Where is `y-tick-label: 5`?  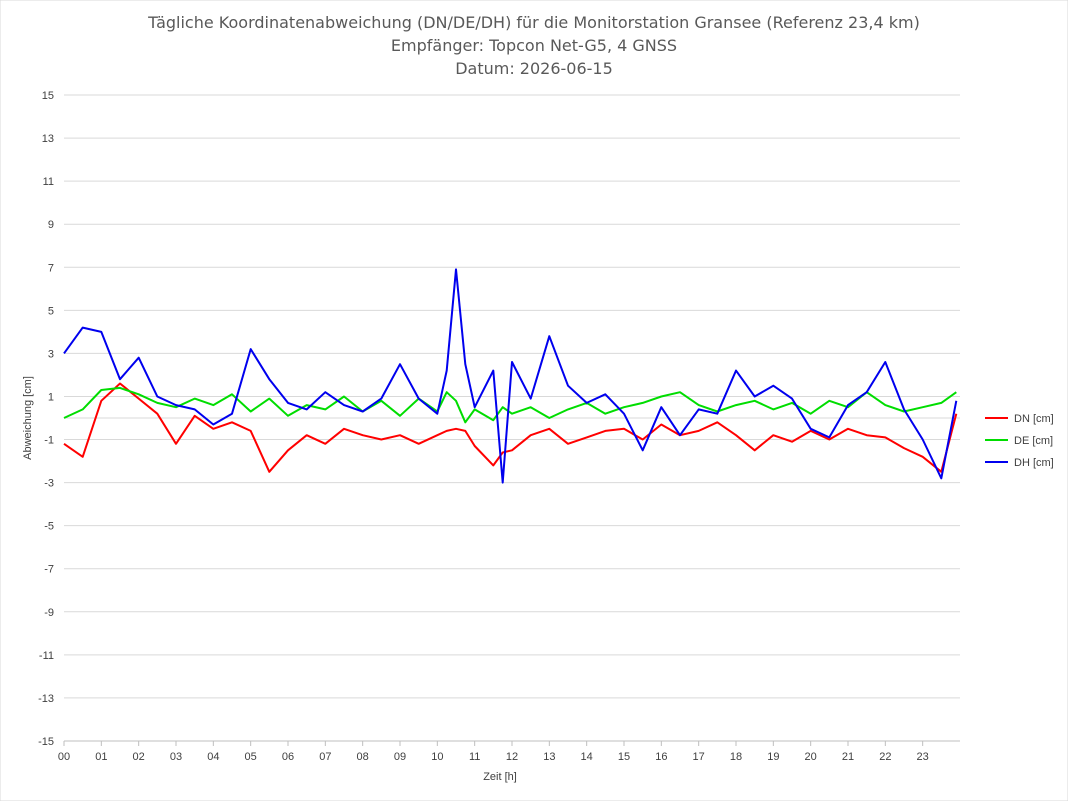
y-tick-label: 5 is located at coordinates (51, 311).